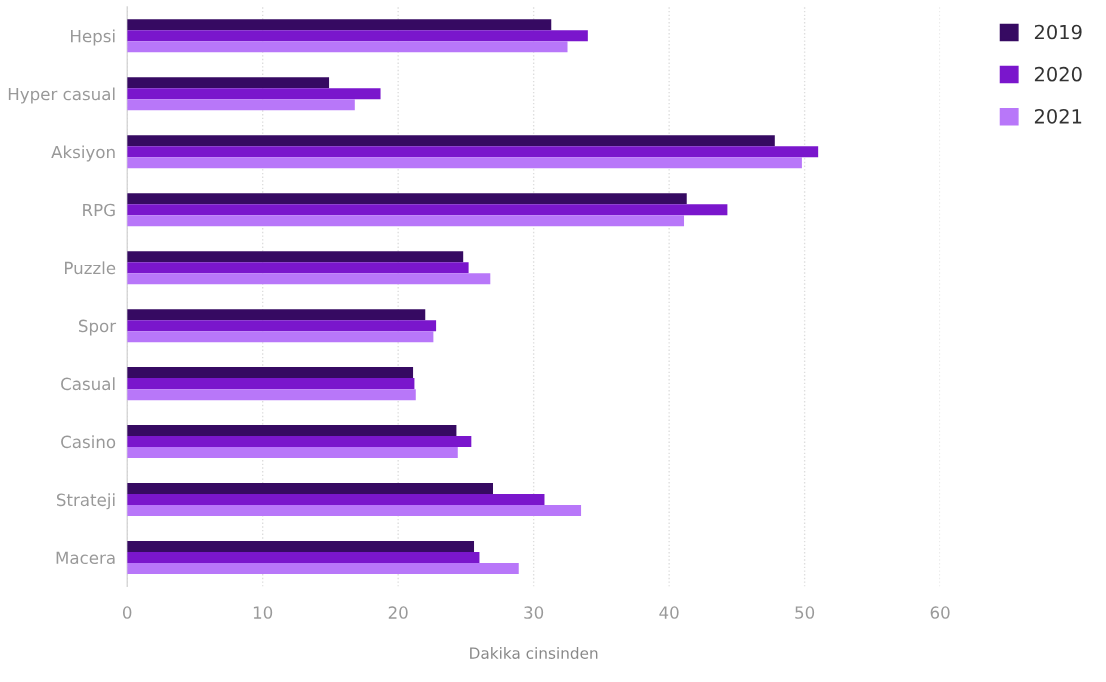  Describe the element at coordinates (97, 327) in the screenshot. I see `y-tick-label: Spor` at that location.